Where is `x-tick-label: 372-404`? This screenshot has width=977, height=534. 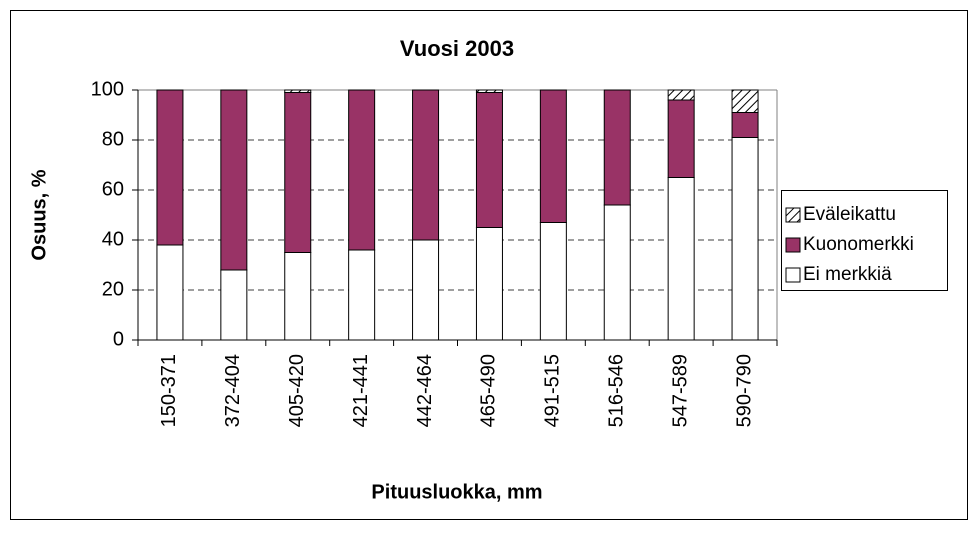
x-tick-label: 372-404 is located at coordinates (233, 390).